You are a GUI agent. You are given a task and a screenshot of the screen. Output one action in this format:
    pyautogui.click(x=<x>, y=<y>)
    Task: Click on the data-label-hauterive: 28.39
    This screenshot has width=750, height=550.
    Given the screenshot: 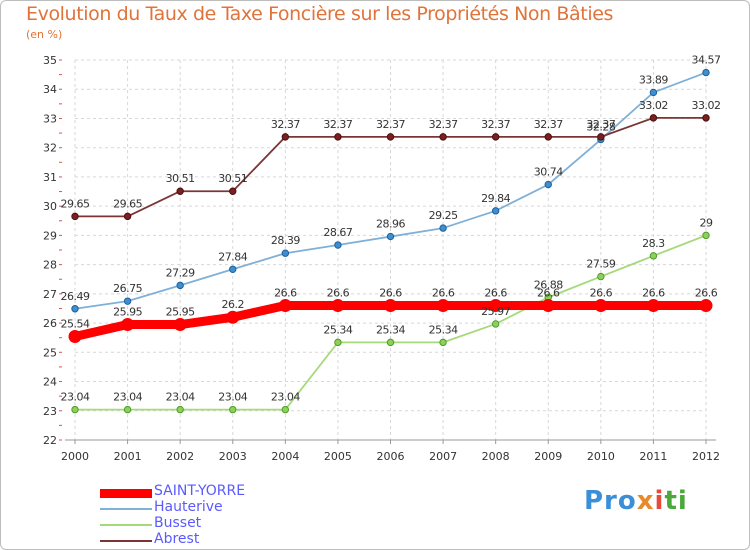 What is the action you would take?
    pyautogui.click(x=285, y=240)
    